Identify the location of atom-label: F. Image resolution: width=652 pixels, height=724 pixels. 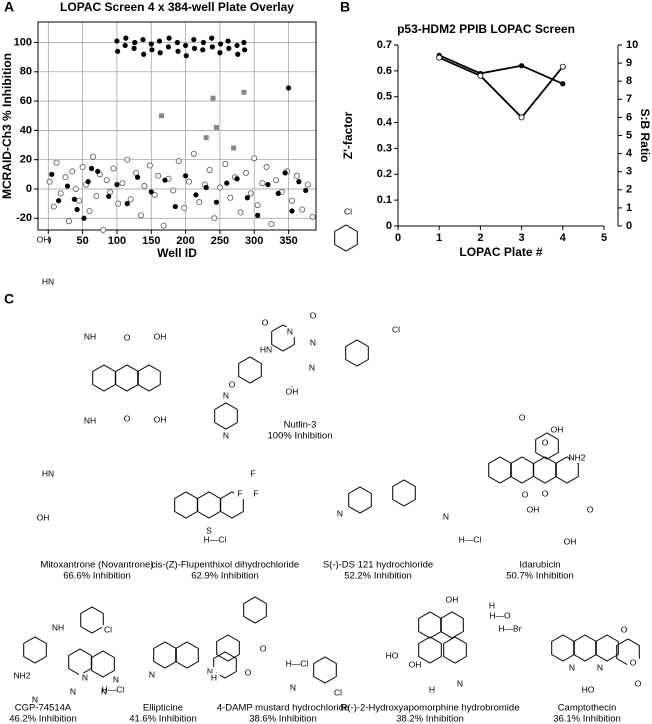
(252, 473).